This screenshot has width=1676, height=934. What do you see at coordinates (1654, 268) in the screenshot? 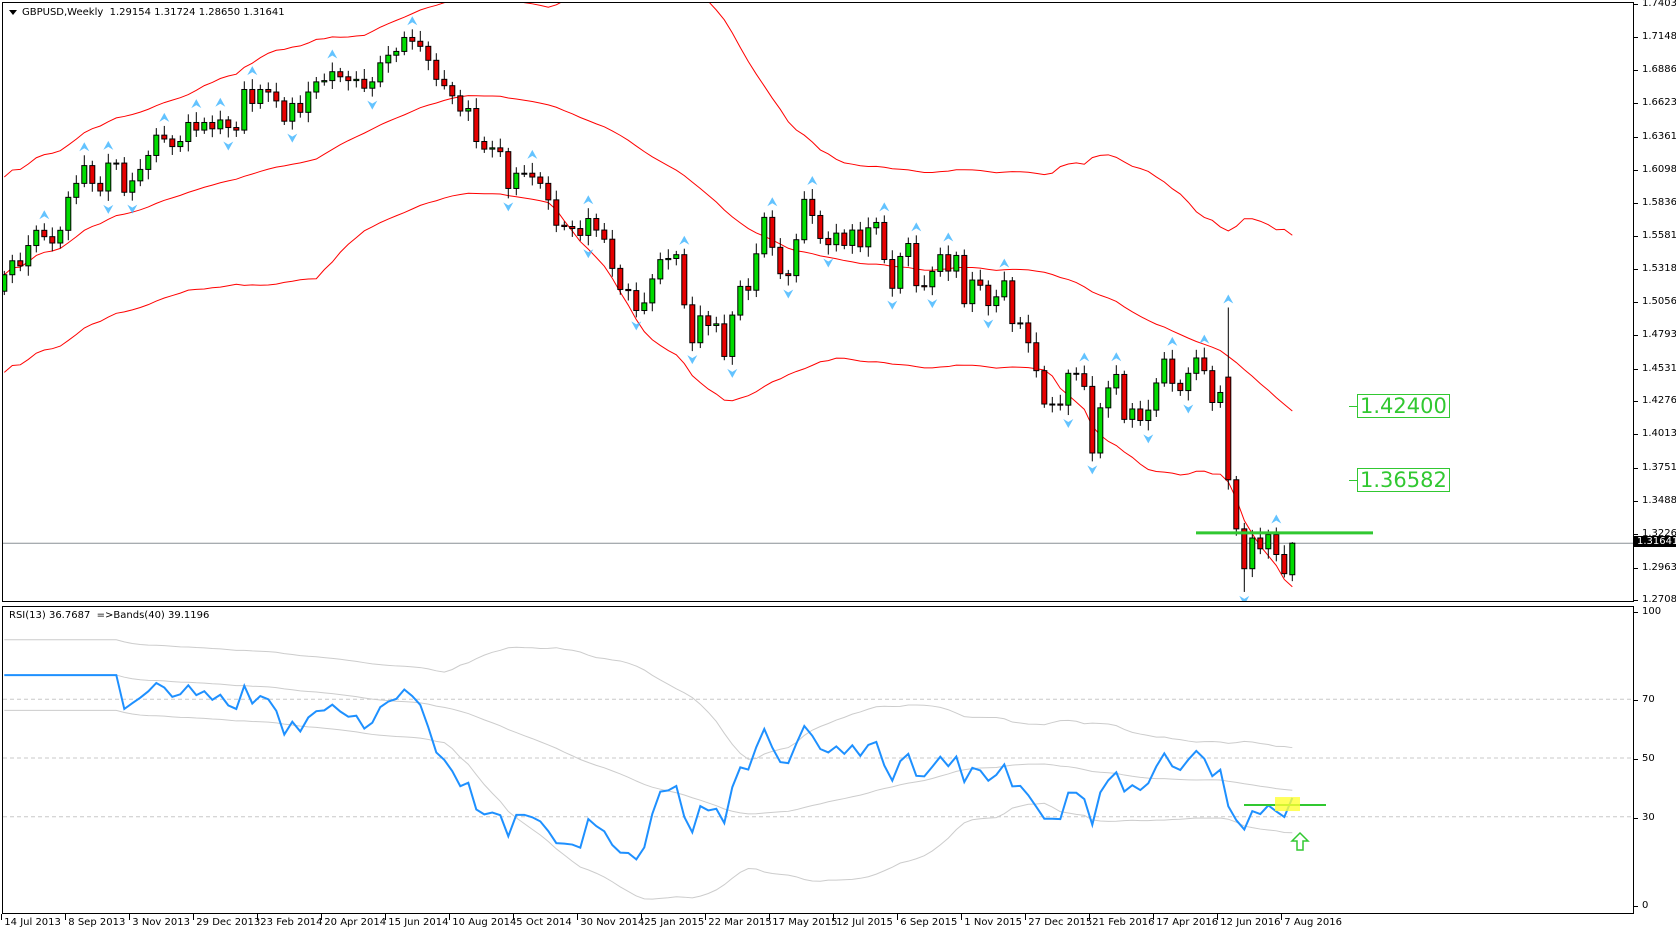
I see `price-axis-tick: 1.53185` at bounding box center [1654, 268].